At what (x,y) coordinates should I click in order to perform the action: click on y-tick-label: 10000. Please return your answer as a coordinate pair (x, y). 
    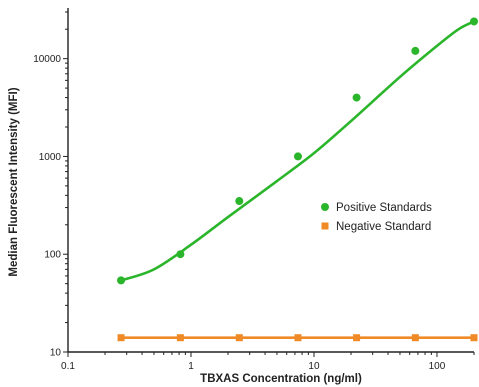
    Looking at the image, I should click on (47, 59).